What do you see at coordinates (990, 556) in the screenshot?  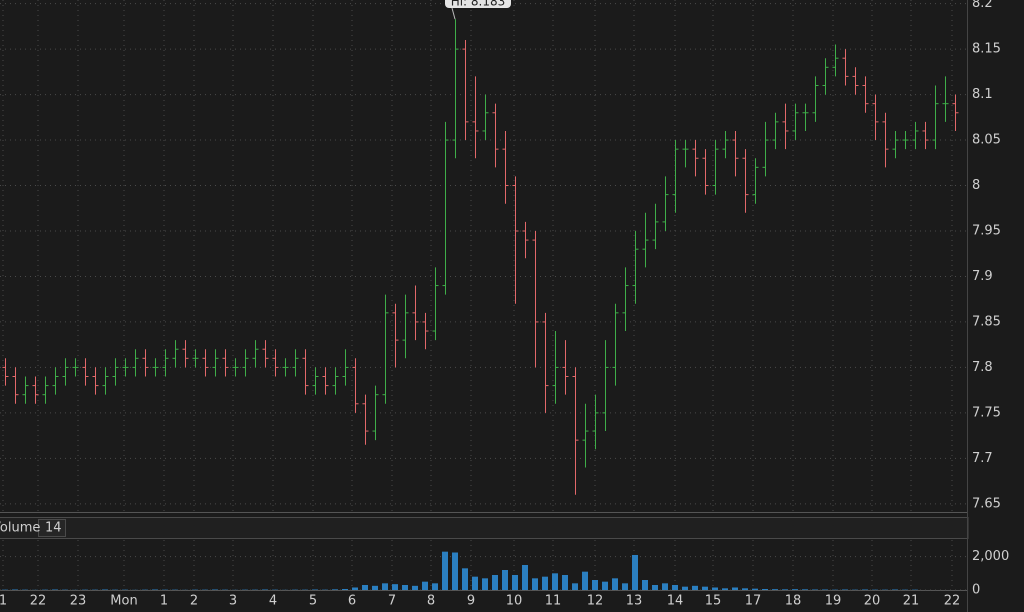 I see `volume-tick-label: 2,000` at bounding box center [990, 556].